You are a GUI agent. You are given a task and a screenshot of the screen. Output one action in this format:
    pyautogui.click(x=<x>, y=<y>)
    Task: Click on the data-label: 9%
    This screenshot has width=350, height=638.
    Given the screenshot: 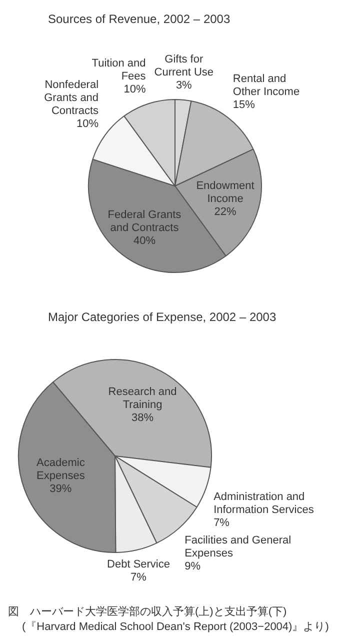 What is the action you would take?
    pyautogui.click(x=192, y=566)
    